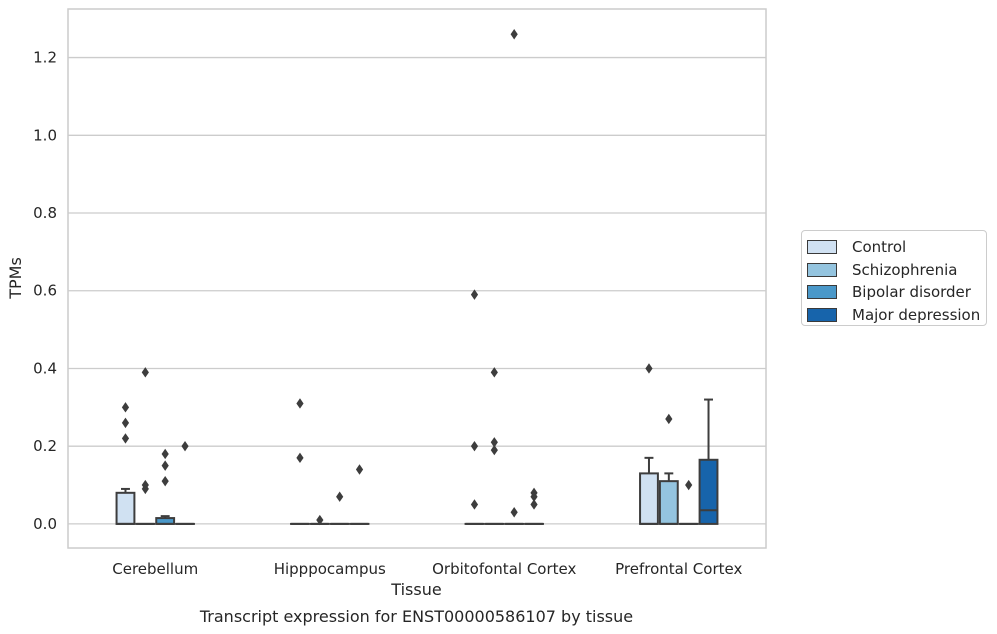 The height and width of the screenshot is (634, 997). What do you see at coordinates (678, 569) in the screenshot?
I see `x-tick-label: Prefrontal Cortex` at bounding box center [678, 569].